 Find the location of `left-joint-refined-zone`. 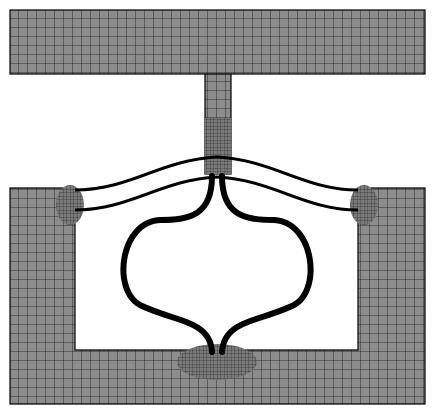

left-joint-refined-zone is located at coordinates (70, 205).